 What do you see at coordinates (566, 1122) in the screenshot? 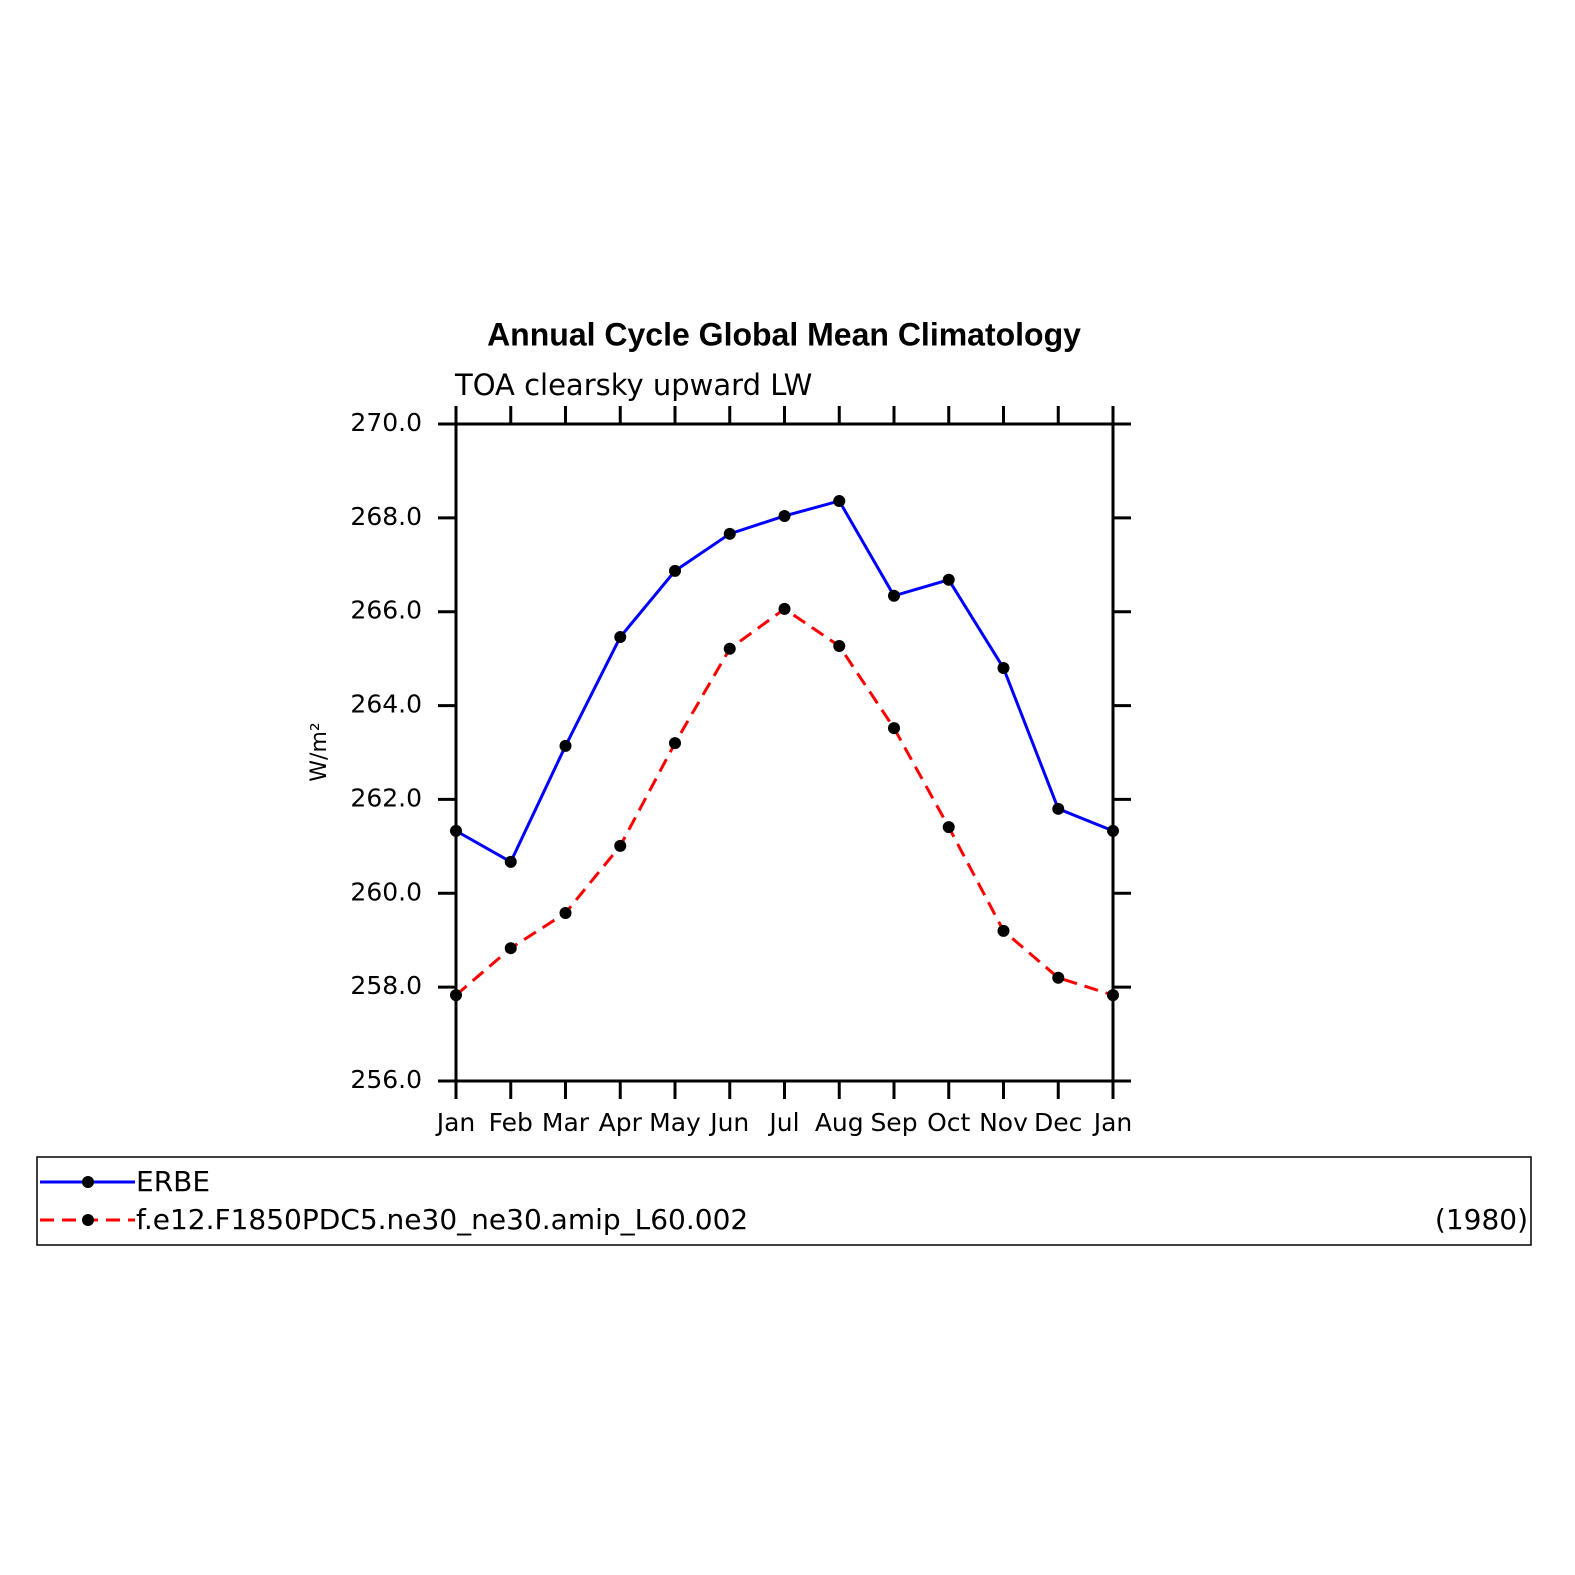
I see `x-tick-label: Mar` at bounding box center [566, 1122].